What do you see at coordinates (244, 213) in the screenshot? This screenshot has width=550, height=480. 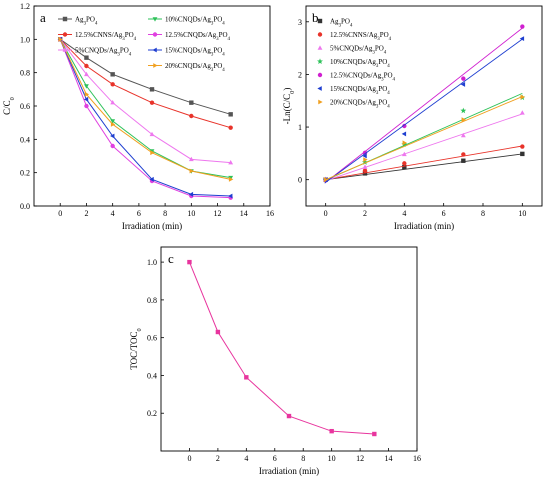 I see `x-tick-label: 14` at bounding box center [244, 213].